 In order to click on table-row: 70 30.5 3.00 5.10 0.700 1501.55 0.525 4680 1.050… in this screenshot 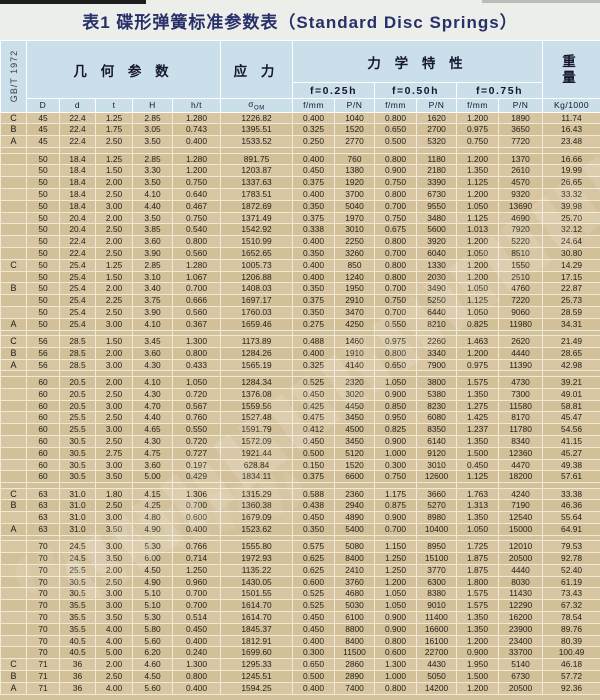, I will do `click(300, 594)`.